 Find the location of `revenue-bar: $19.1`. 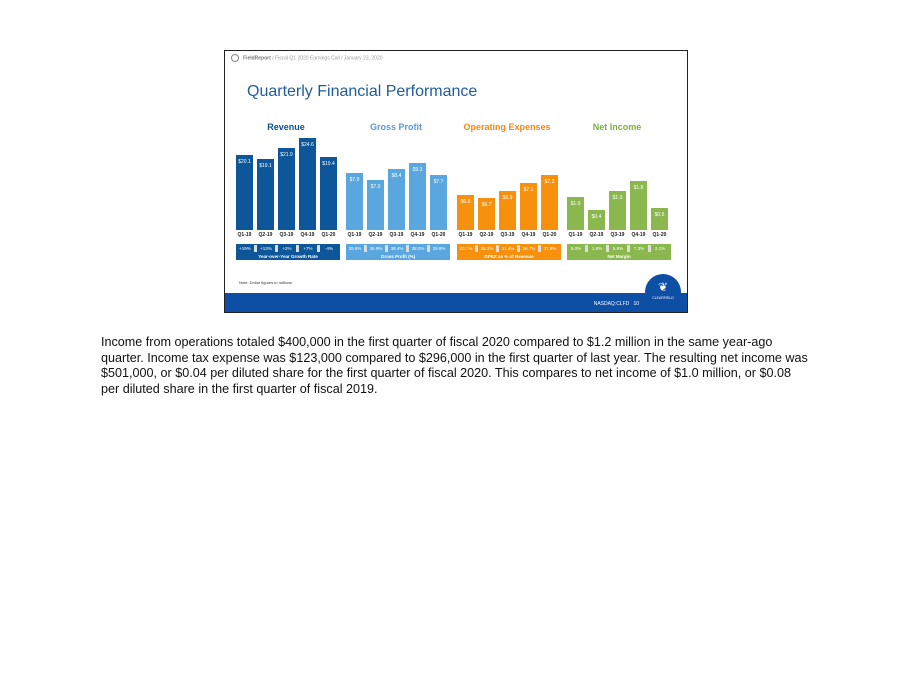

revenue-bar: $19.1 is located at coordinates (265, 194).